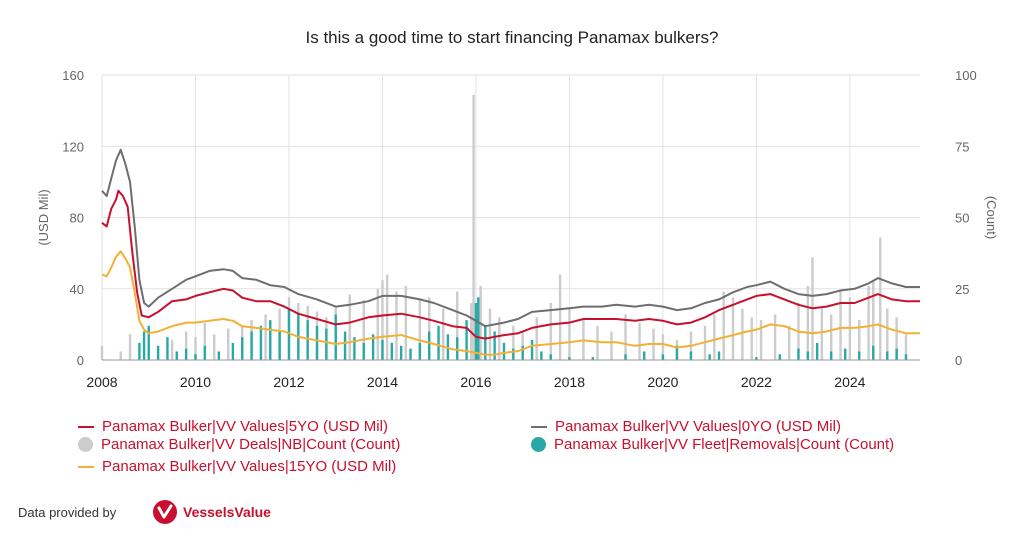  What do you see at coordinates (195, 382) in the screenshot?
I see `x-tick-label: 2010` at bounding box center [195, 382].